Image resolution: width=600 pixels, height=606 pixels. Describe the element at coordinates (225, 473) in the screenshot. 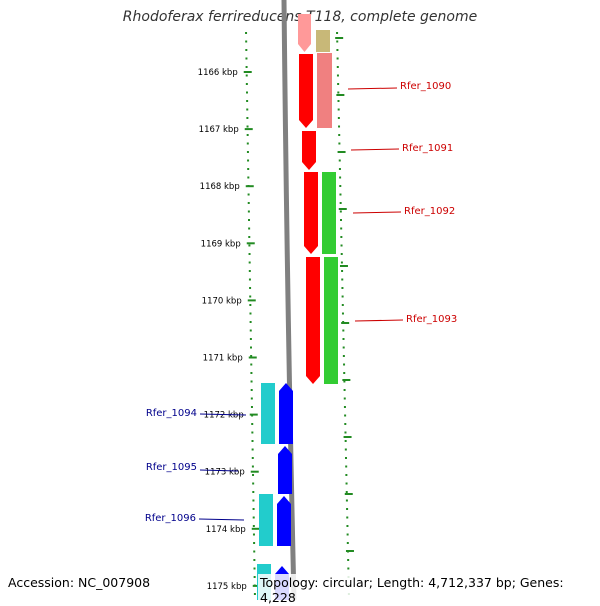

I see `ruler-label: 1173 kbp` at that location.